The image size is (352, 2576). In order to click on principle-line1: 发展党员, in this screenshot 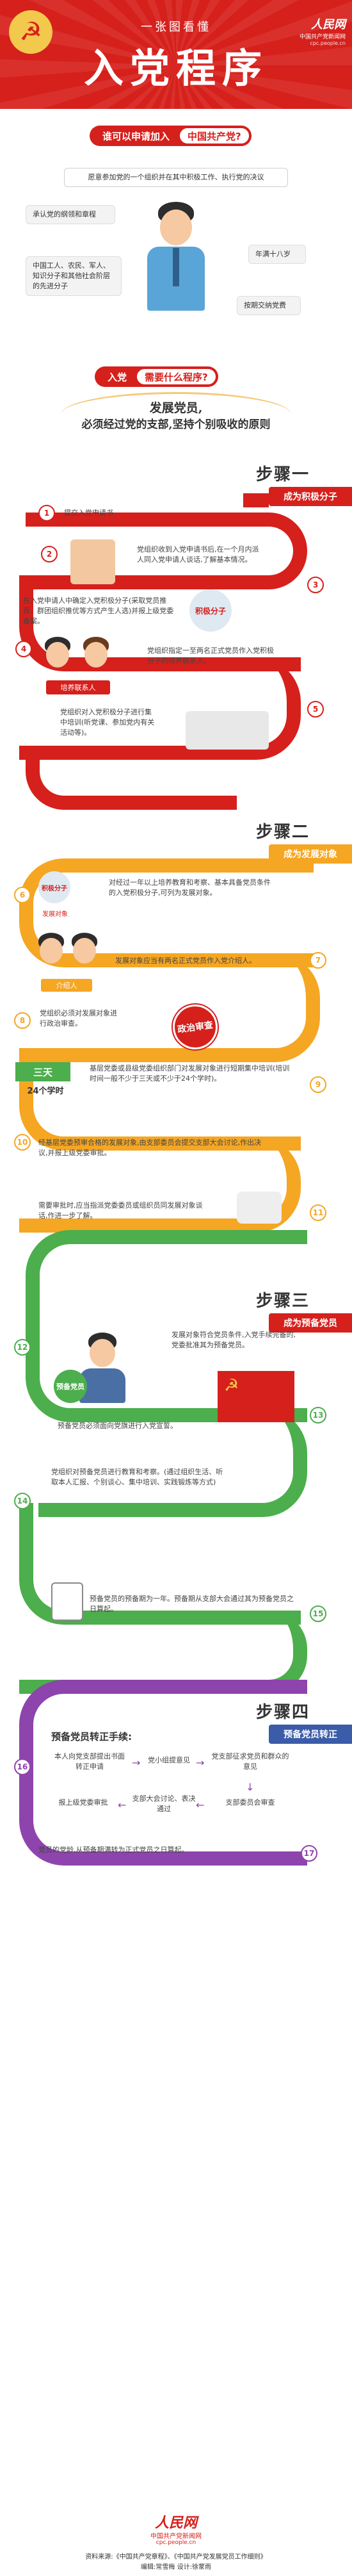, I will do `click(176, 408)`.